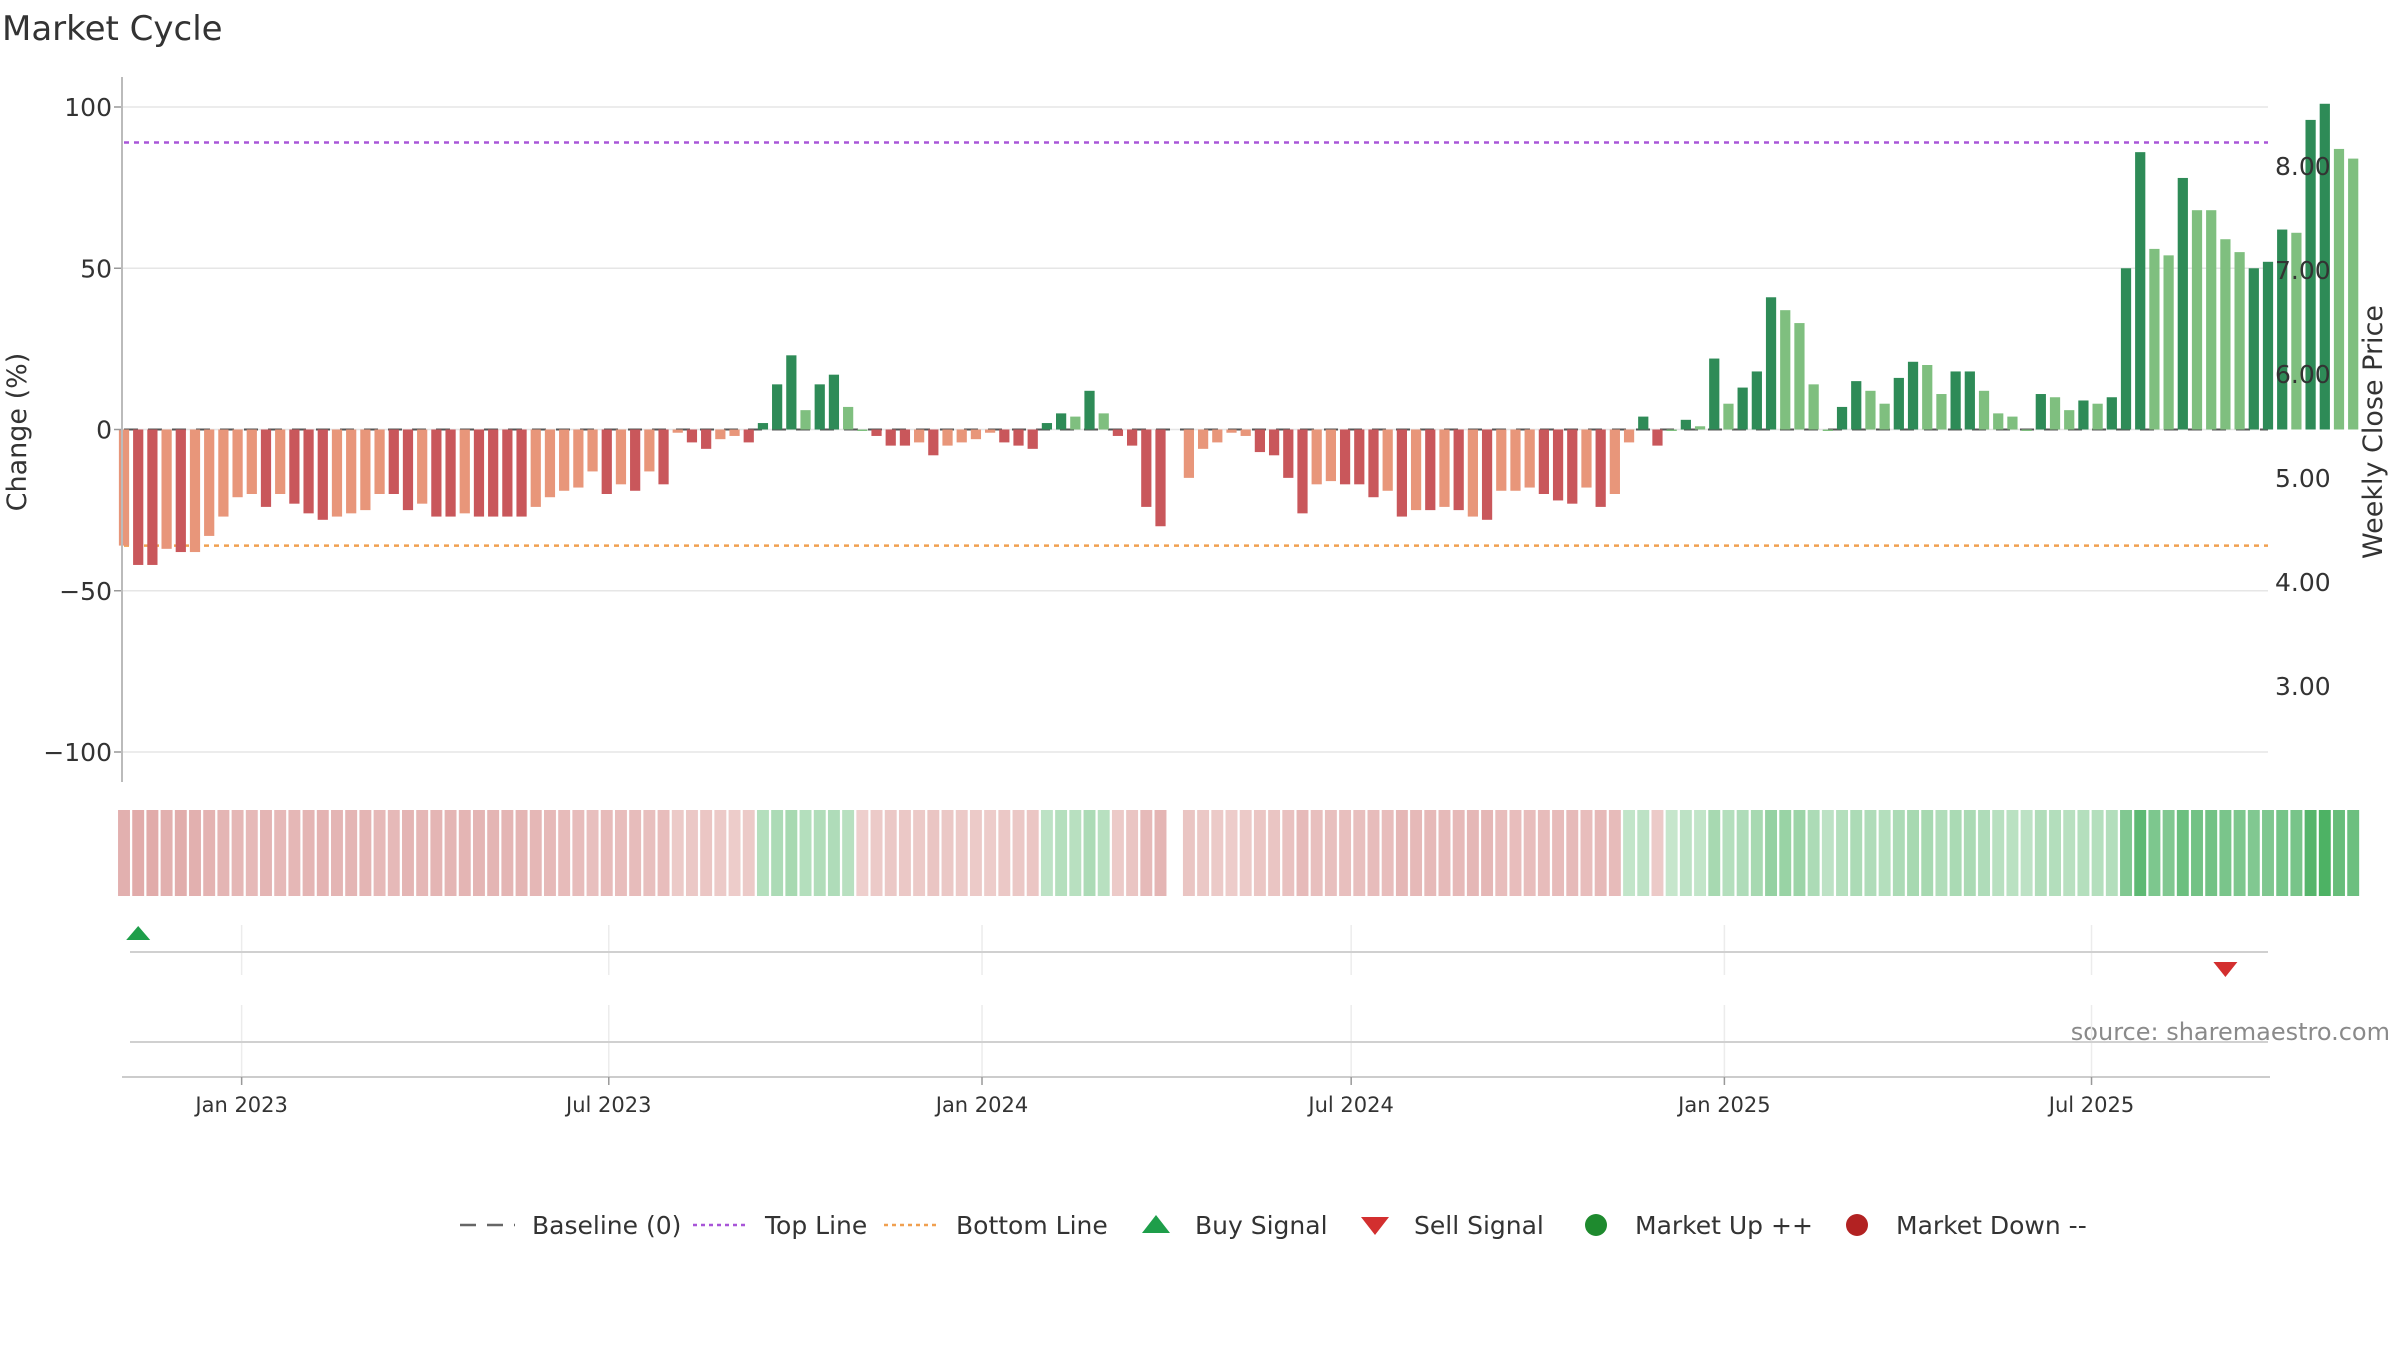  What do you see at coordinates (1156, 1224) in the screenshot?
I see `triangle-up-icon` at bounding box center [1156, 1224].